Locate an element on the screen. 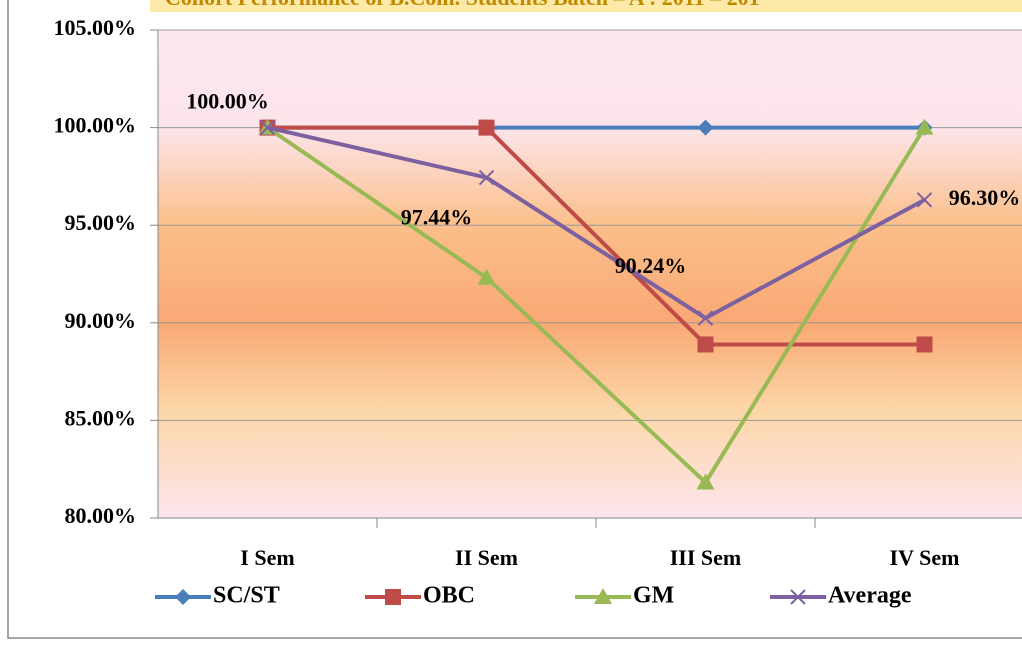 The image size is (1022, 649). y-tick-label: 100.00% is located at coordinates (95, 125).